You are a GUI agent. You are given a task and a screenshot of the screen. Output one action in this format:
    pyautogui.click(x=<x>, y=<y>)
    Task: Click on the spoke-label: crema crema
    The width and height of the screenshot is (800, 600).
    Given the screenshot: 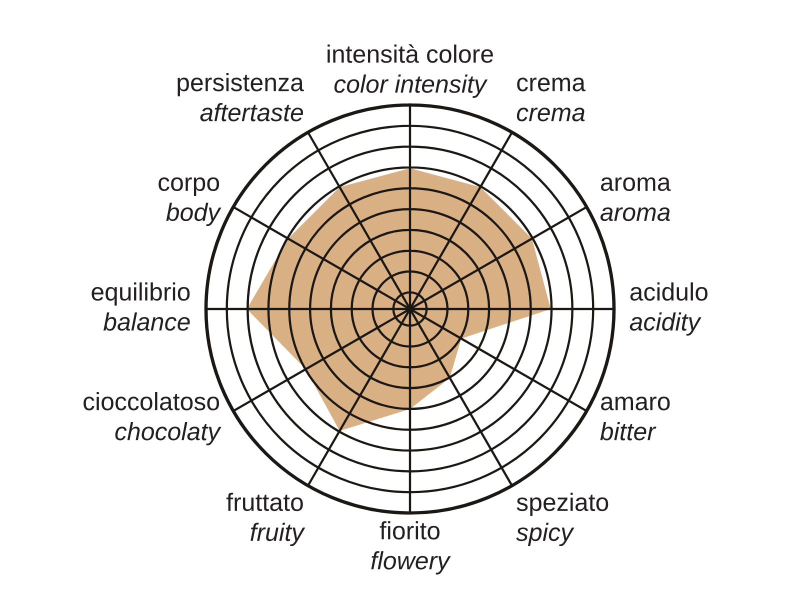 What is the action you would take?
    pyautogui.click(x=551, y=100)
    